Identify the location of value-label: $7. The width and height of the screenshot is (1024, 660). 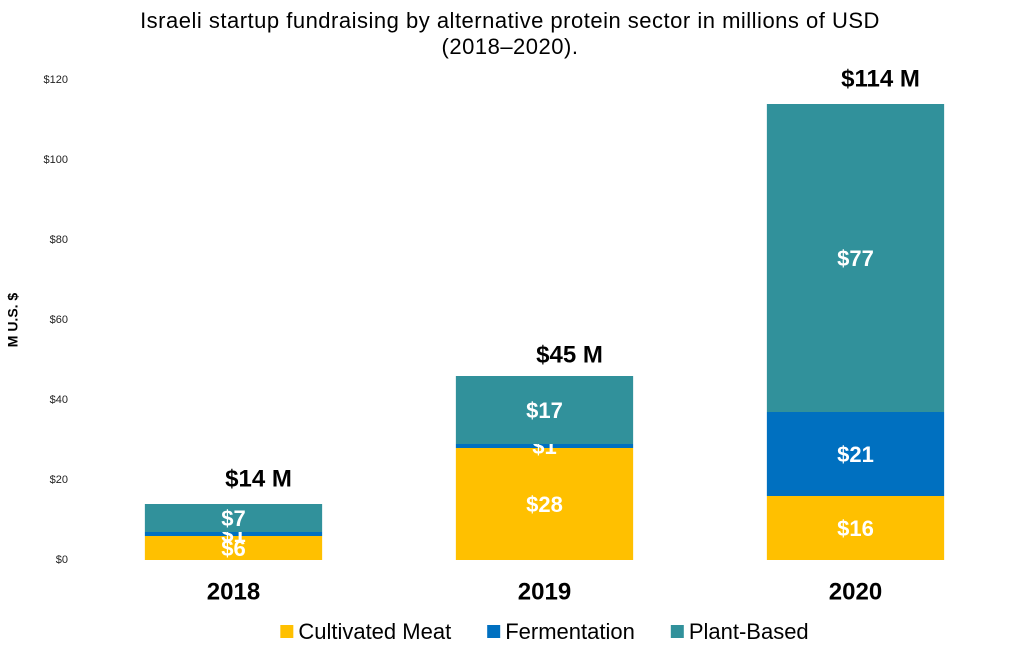
(233, 518).